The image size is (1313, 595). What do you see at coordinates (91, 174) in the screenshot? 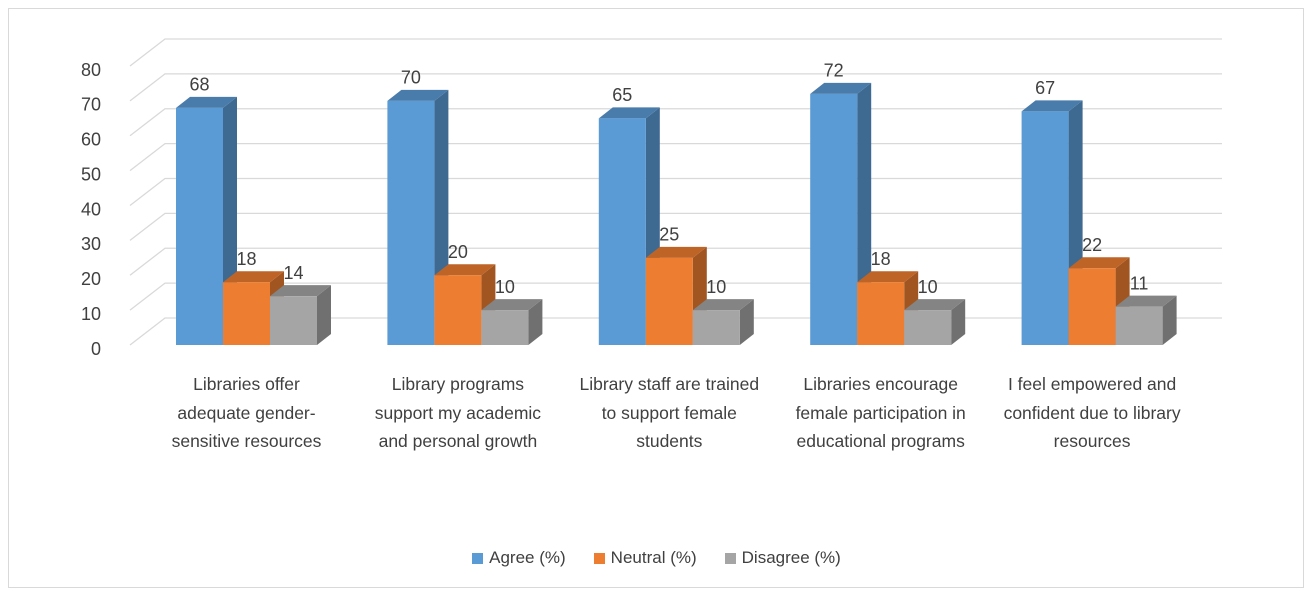
I see `y-tick-label: 50` at bounding box center [91, 174].